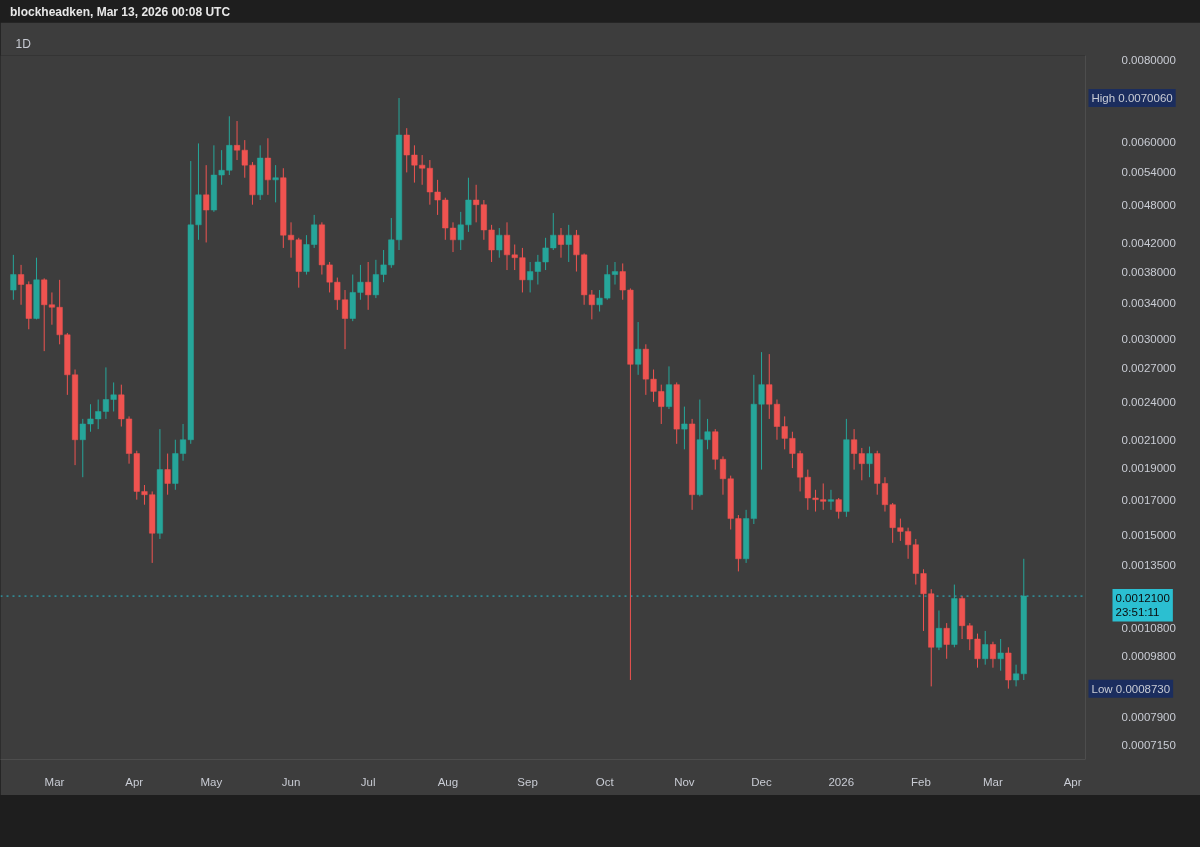  Describe the element at coordinates (605, 781) in the screenshot. I see `x-tick-label: Oct` at that location.